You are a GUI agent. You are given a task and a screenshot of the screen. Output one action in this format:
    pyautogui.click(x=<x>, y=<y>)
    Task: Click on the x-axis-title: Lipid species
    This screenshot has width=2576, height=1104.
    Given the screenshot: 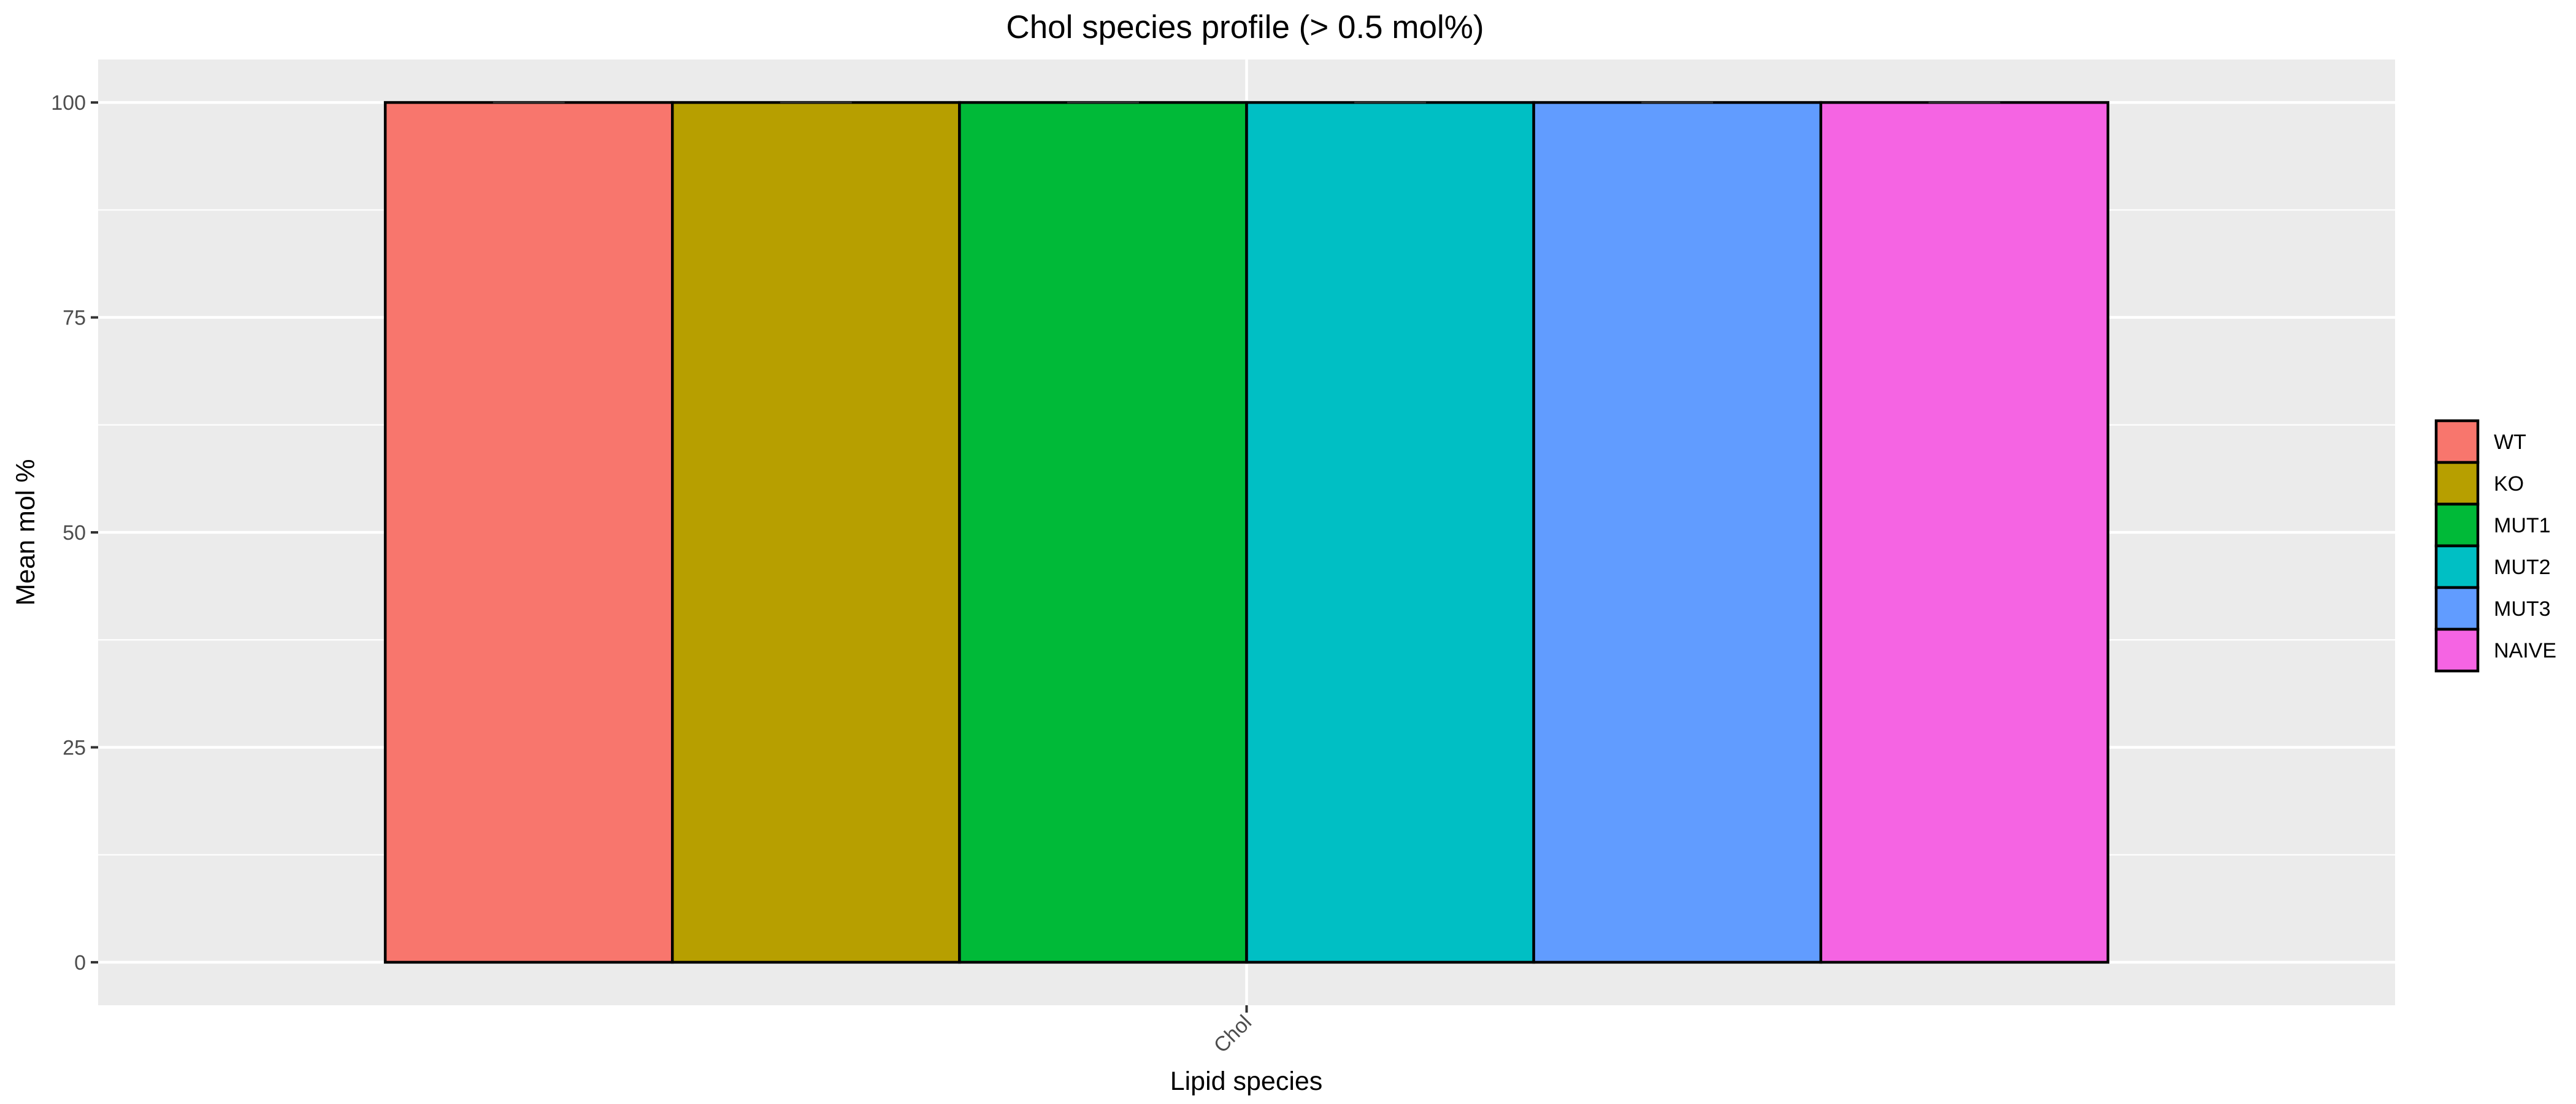 What is the action you would take?
    pyautogui.click(x=1246, y=1081)
    